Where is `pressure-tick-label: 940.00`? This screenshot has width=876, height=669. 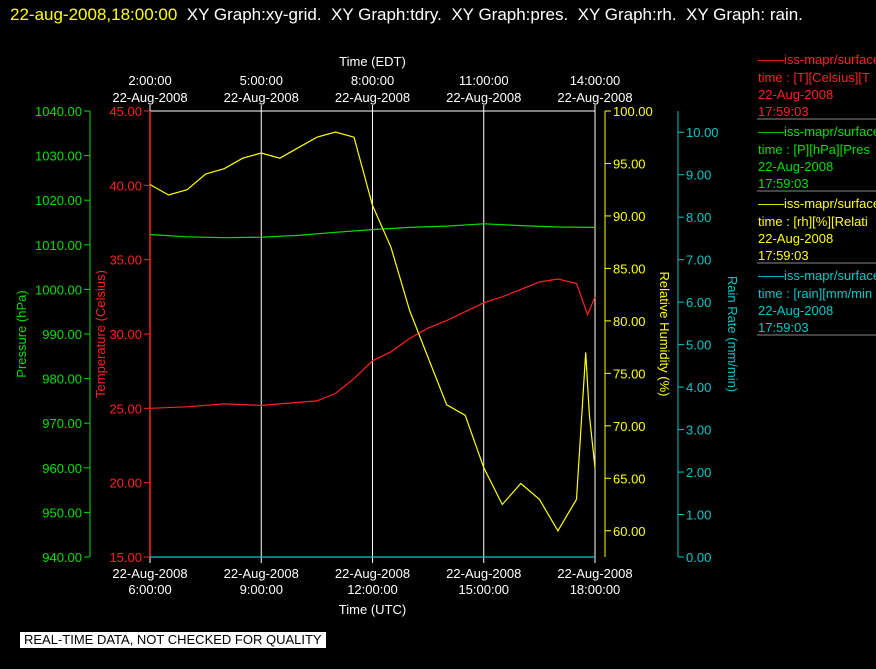 pressure-tick-label: 940.00 is located at coordinates (62, 557).